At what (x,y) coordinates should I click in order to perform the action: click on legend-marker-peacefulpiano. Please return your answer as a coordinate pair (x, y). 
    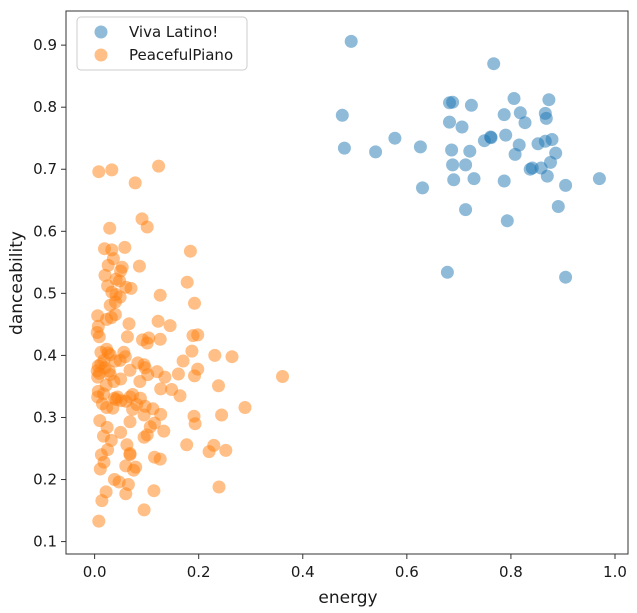
    Looking at the image, I should click on (101, 55).